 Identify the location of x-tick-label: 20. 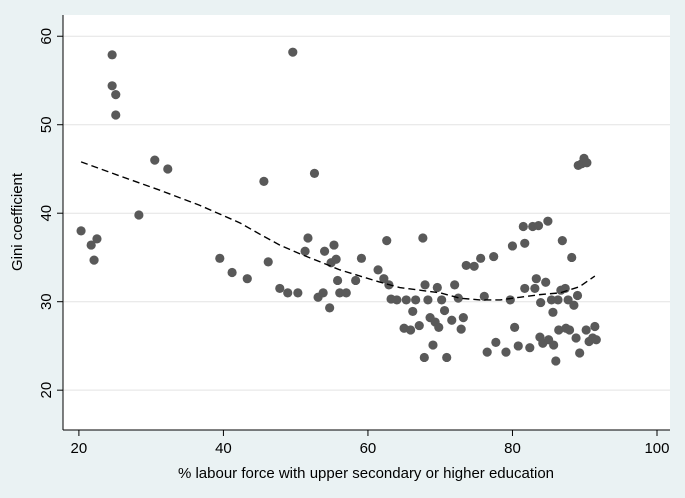
(79, 448).